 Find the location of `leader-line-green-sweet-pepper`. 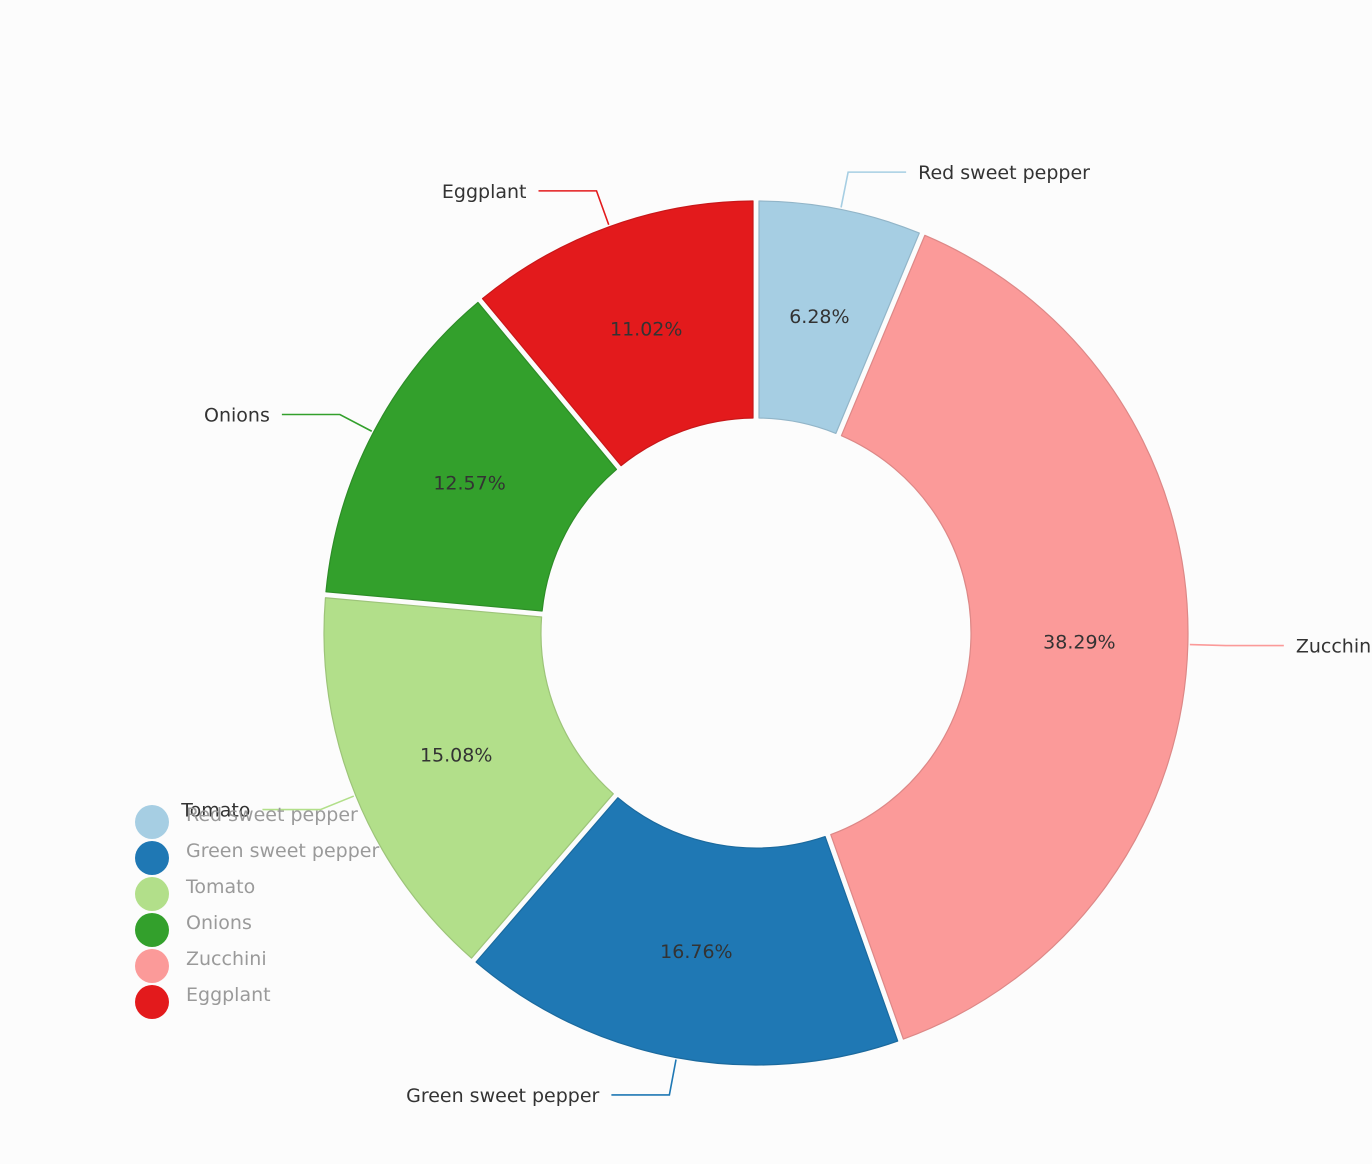

leader-line-green-sweet-pepper is located at coordinates (644, 1077).